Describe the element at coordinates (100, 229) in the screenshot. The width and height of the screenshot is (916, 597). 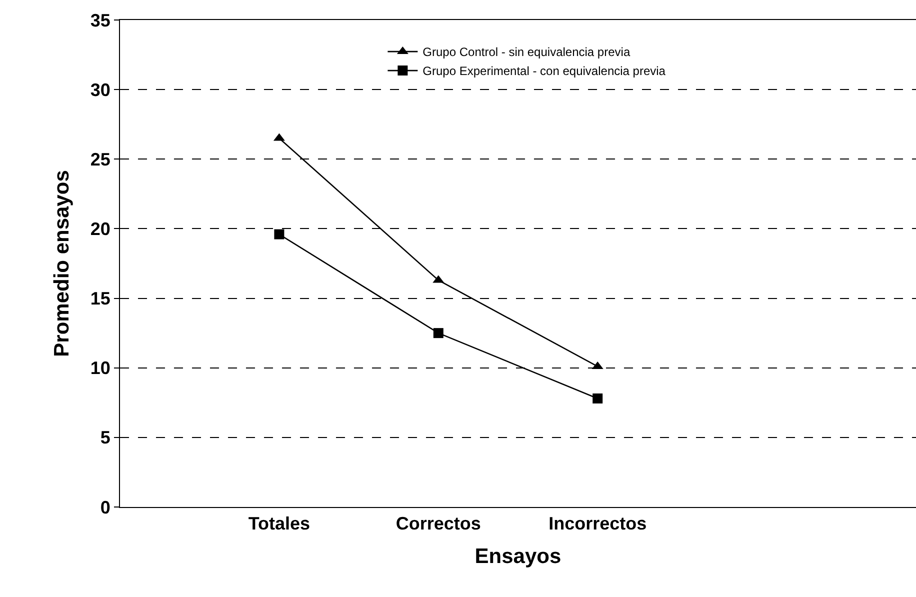
I see `y-tick-label: 20` at that location.